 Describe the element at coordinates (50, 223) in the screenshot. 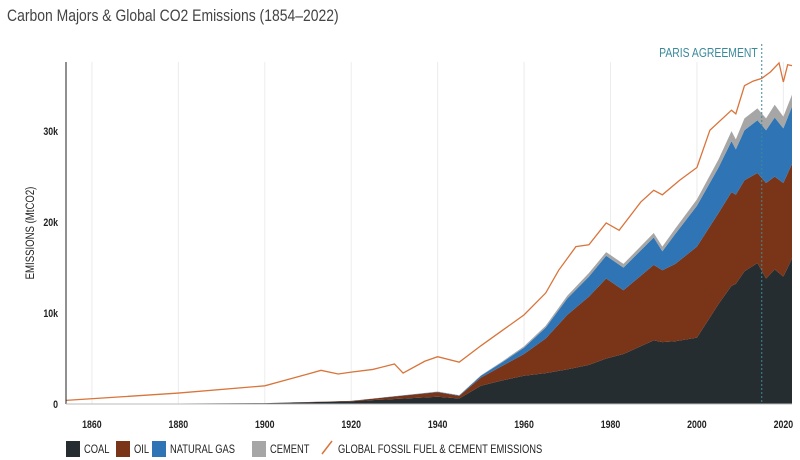

I see `y-tick-label: 20k` at that location.